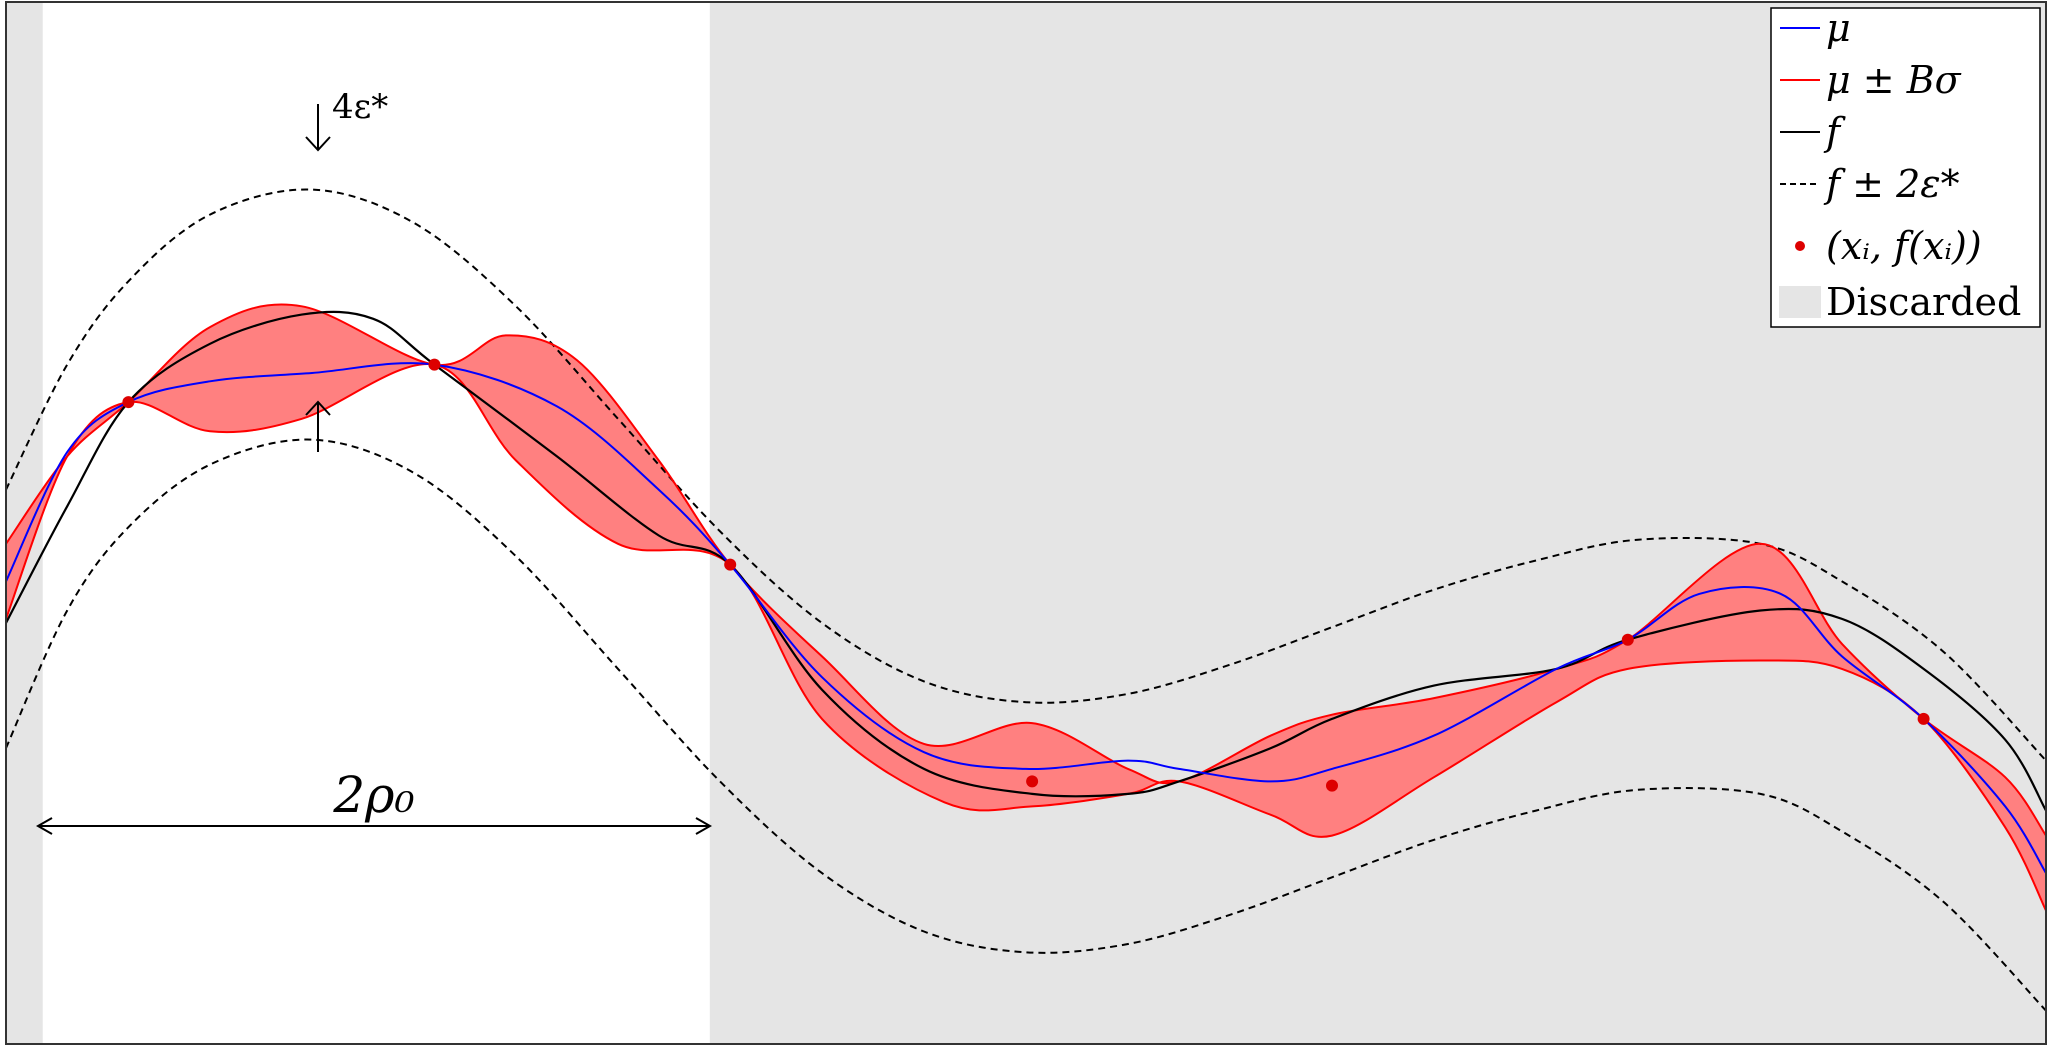 This screenshot has height=1046, width=2048. I want to click on width-arrowhead-left, so click(44, 826).